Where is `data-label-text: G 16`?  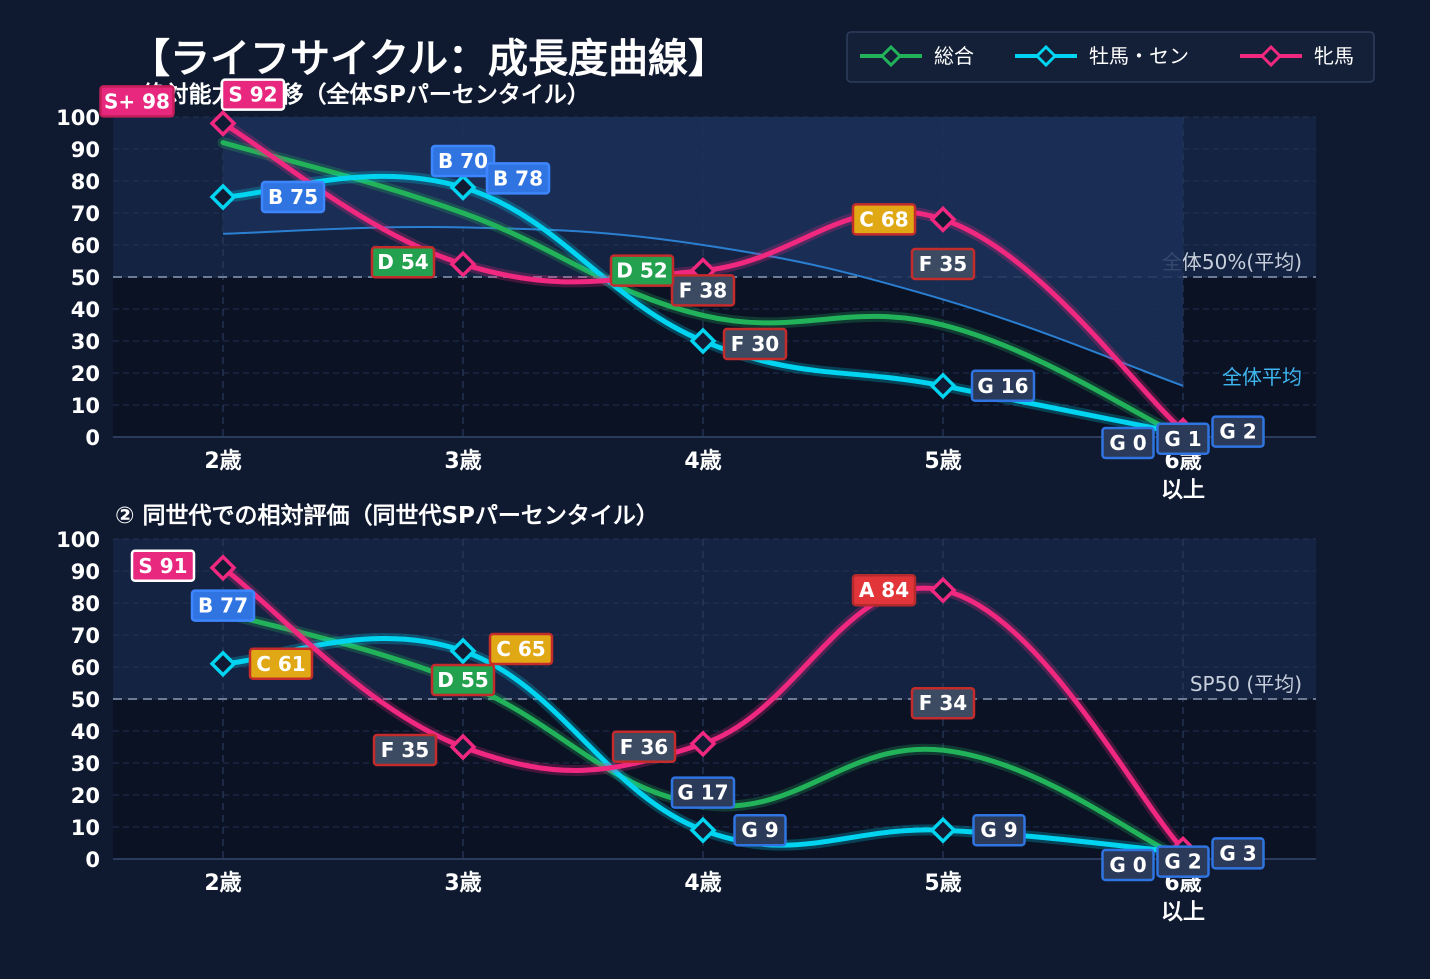
data-label-text: G 16 is located at coordinates (1002, 386).